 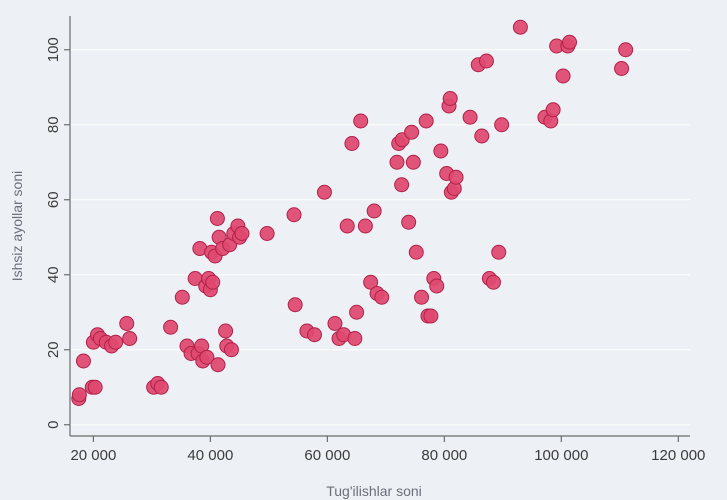 What do you see at coordinates (53, 274) in the screenshot?
I see `y-tick-label: 40` at bounding box center [53, 274].